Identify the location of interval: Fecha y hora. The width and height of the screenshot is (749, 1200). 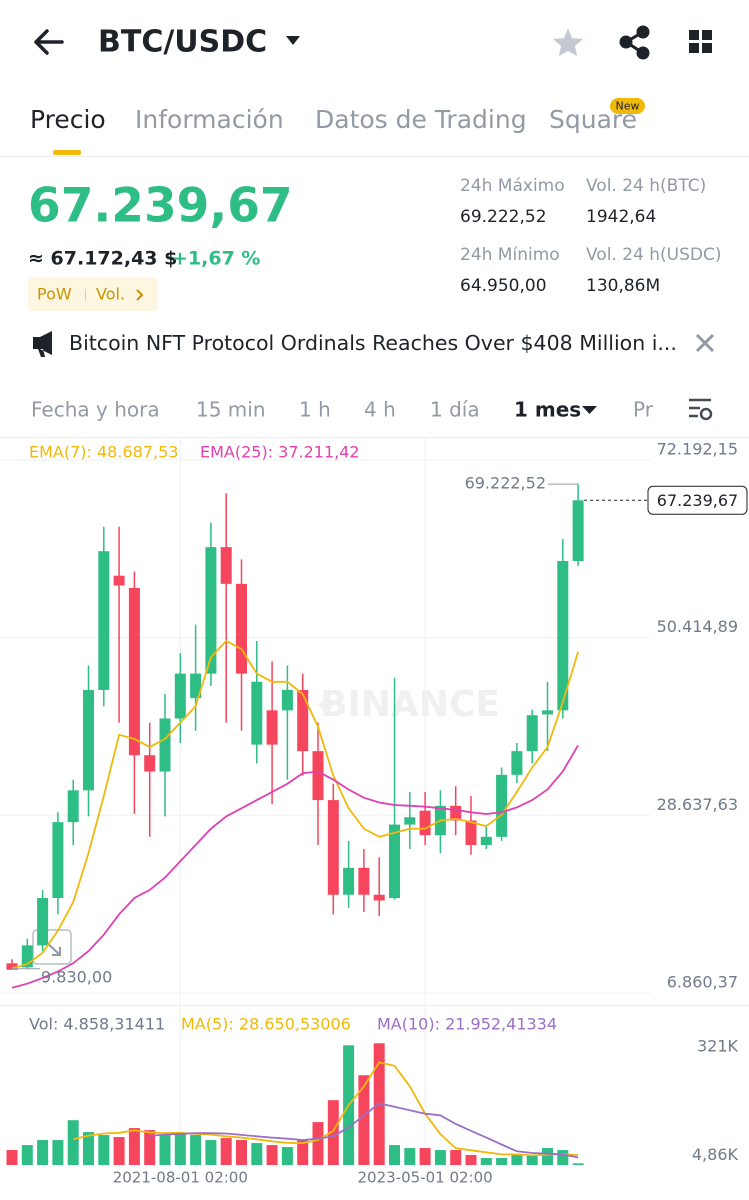
(95, 410).